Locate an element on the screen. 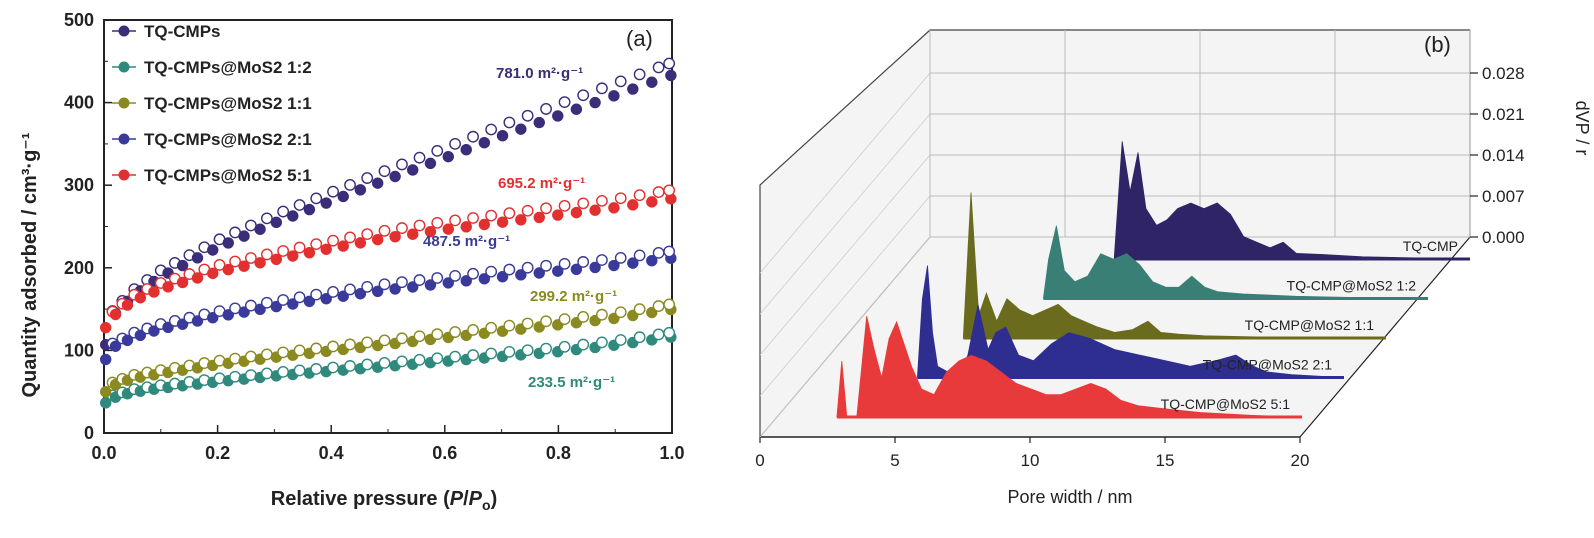 The height and width of the screenshot is (538, 1594). legend-marker is located at coordinates (124, 31).